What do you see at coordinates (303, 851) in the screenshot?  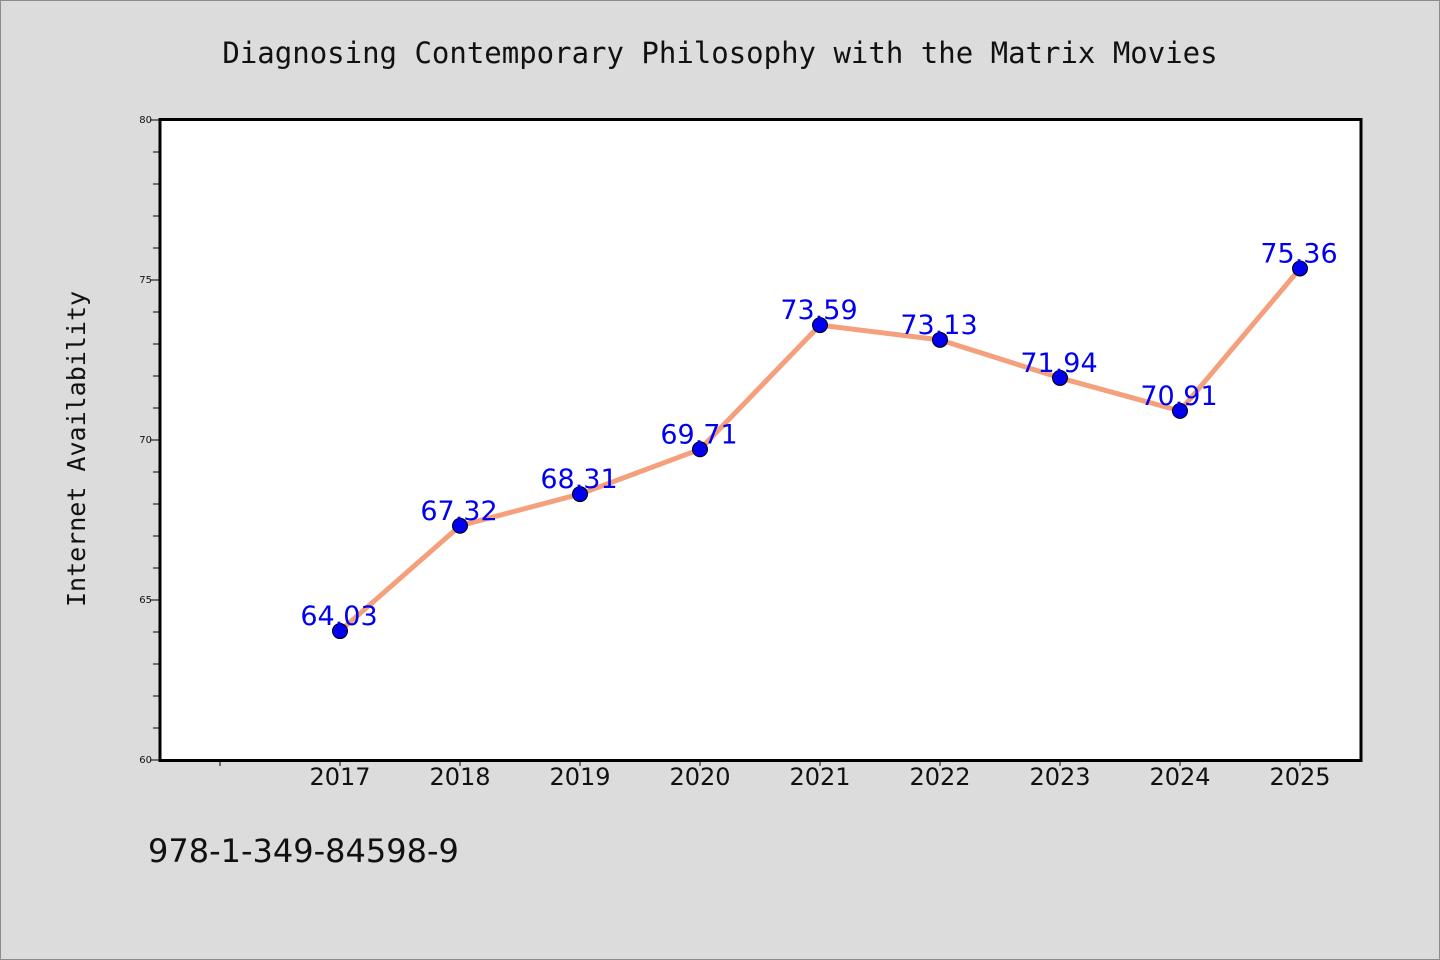 I see `isbn-footnote: 978-1-349-84598-9` at bounding box center [303, 851].